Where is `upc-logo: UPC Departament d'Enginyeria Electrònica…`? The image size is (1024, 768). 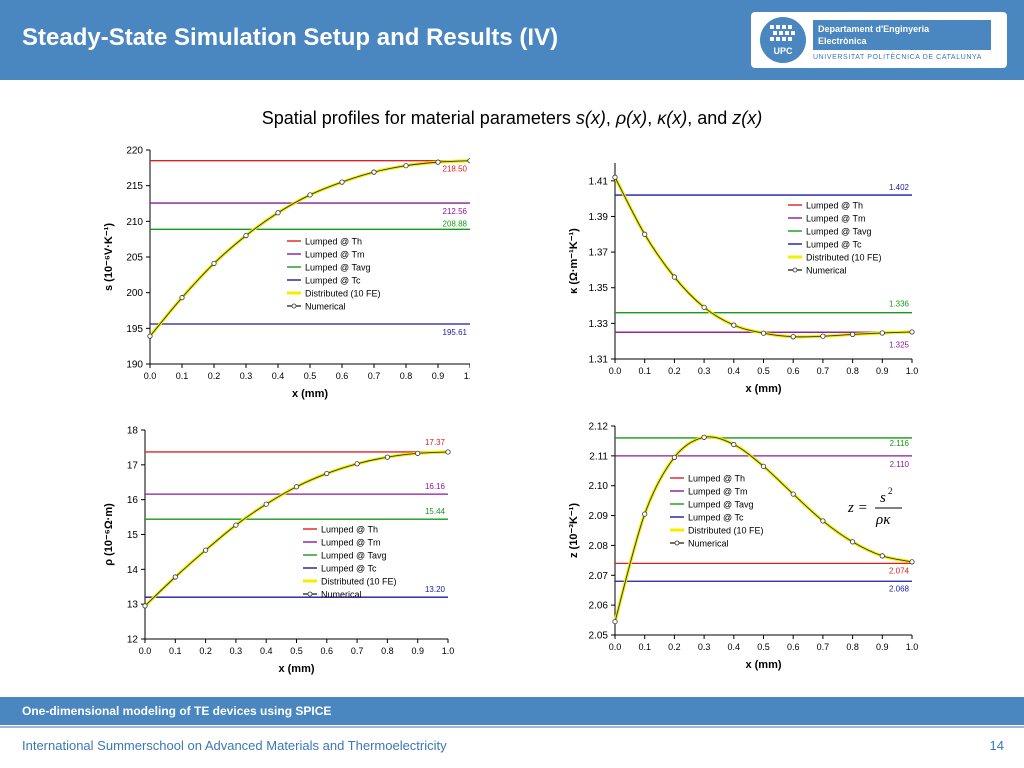
upc-logo: UPC Departament d'Enginyeria Electrònica… is located at coordinates (879, 40).